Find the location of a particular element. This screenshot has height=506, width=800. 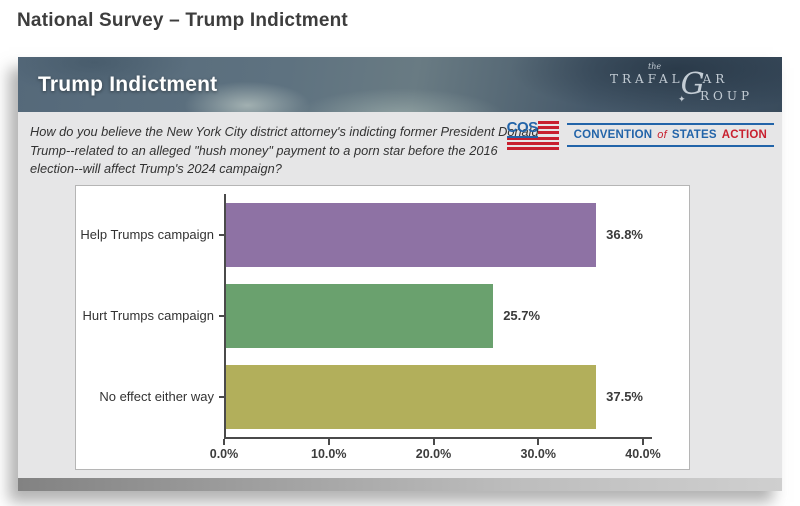

cos-flag-icon: COS is located at coordinates (532, 134).